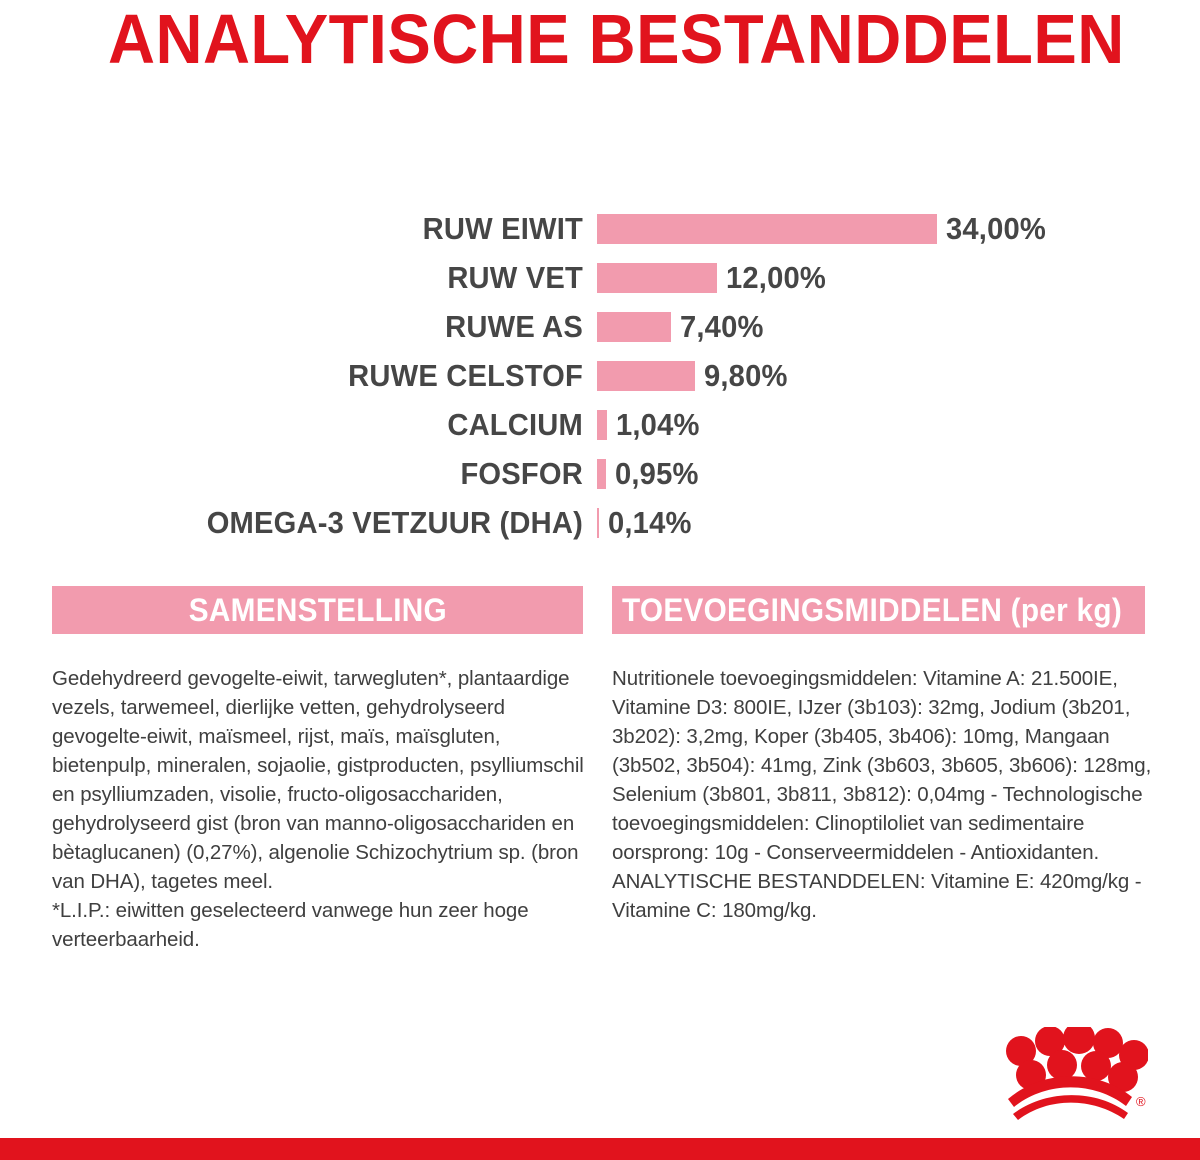 This screenshot has height=1160, width=1200. Describe the element at coordinates (891, 277) in the screenshot. I see `chart-bar-wrap: 12,00%` at that location.